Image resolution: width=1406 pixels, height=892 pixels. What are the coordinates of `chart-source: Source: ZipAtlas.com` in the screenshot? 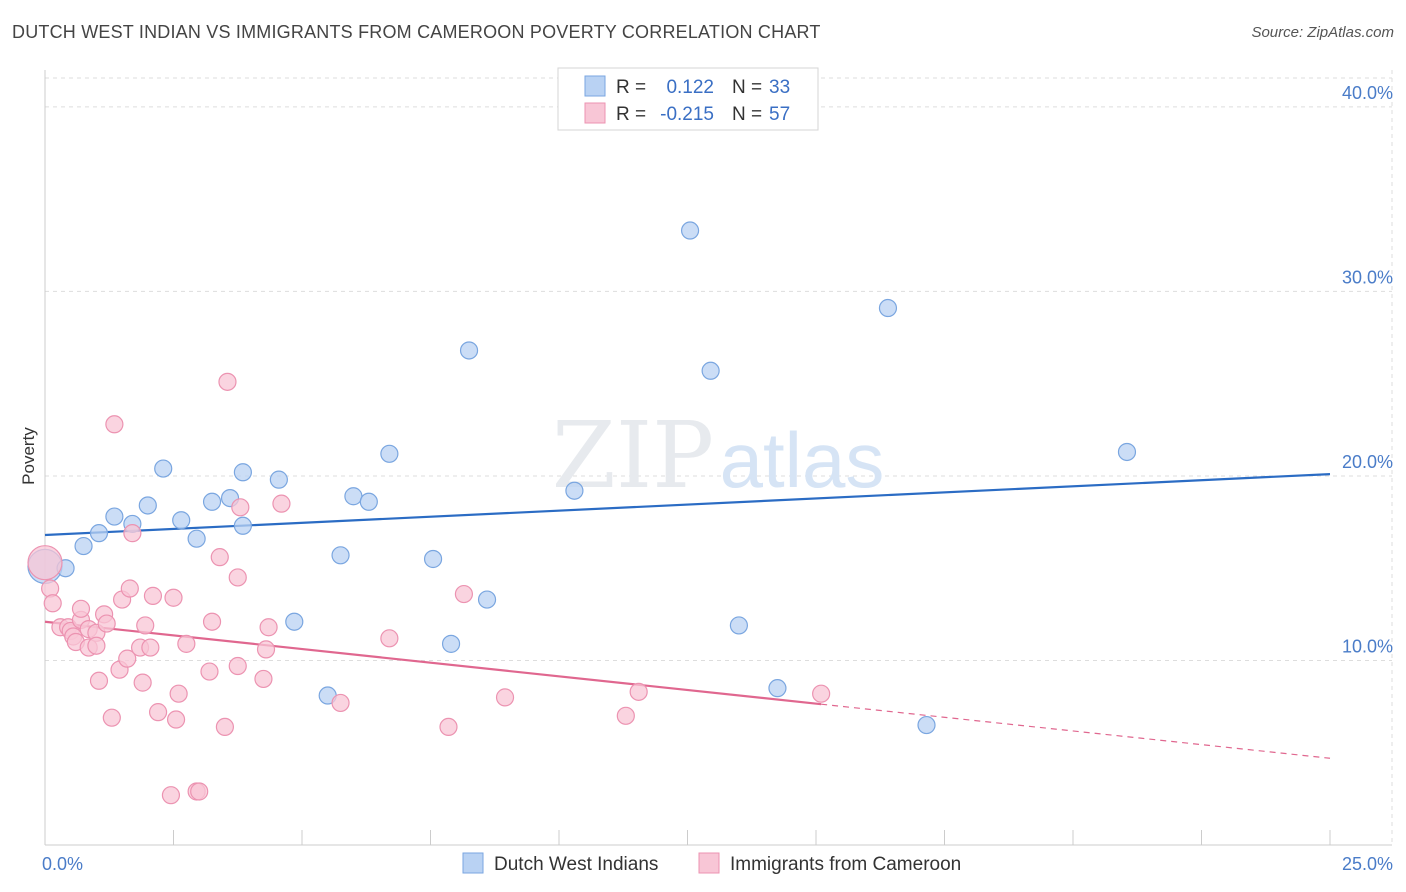 It's located at (1322, 32).